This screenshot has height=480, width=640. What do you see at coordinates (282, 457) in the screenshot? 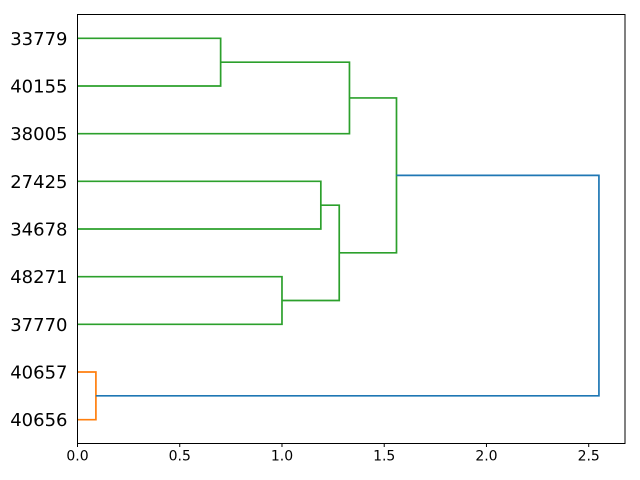
I see `x-tick-label: 1.0` at bounding box center [282, 457].